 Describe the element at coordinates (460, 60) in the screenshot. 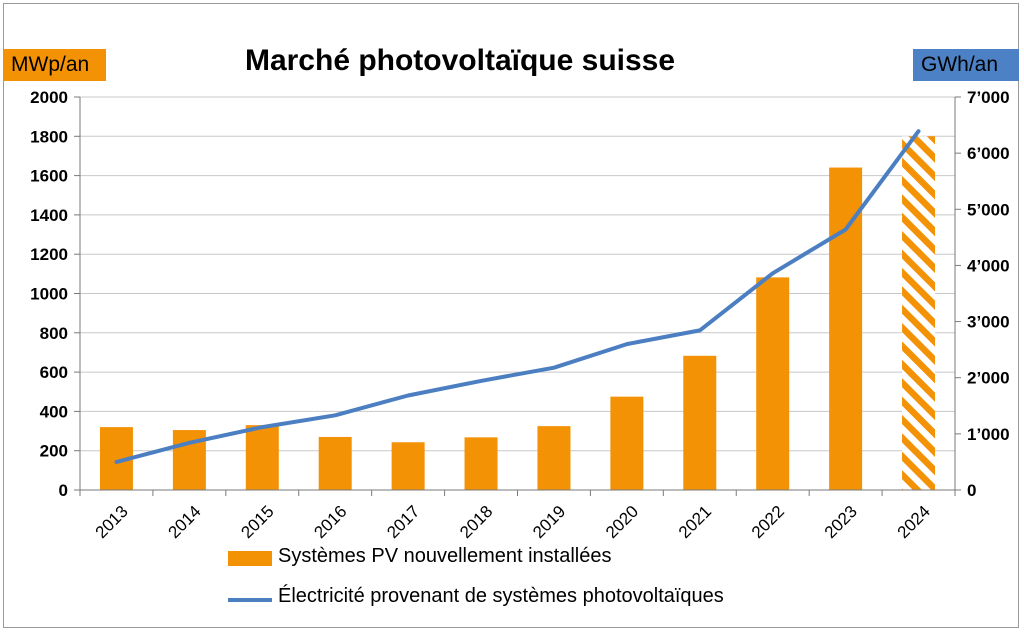

I see `chart-title: Marché photovoltaïque suisse` at that location.